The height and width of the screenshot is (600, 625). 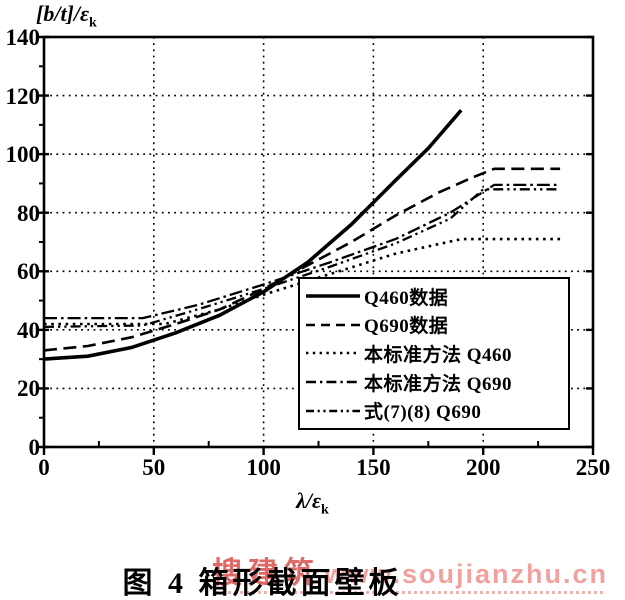 What do you see at coordinates (66, 16) in the screenshot?
I see `y-axis-title: [b/t]/εk` at bounding box center [66, 16].